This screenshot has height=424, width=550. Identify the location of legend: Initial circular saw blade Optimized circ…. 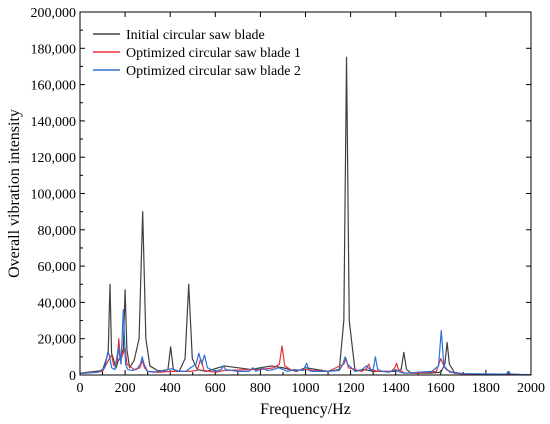
(197, 53).